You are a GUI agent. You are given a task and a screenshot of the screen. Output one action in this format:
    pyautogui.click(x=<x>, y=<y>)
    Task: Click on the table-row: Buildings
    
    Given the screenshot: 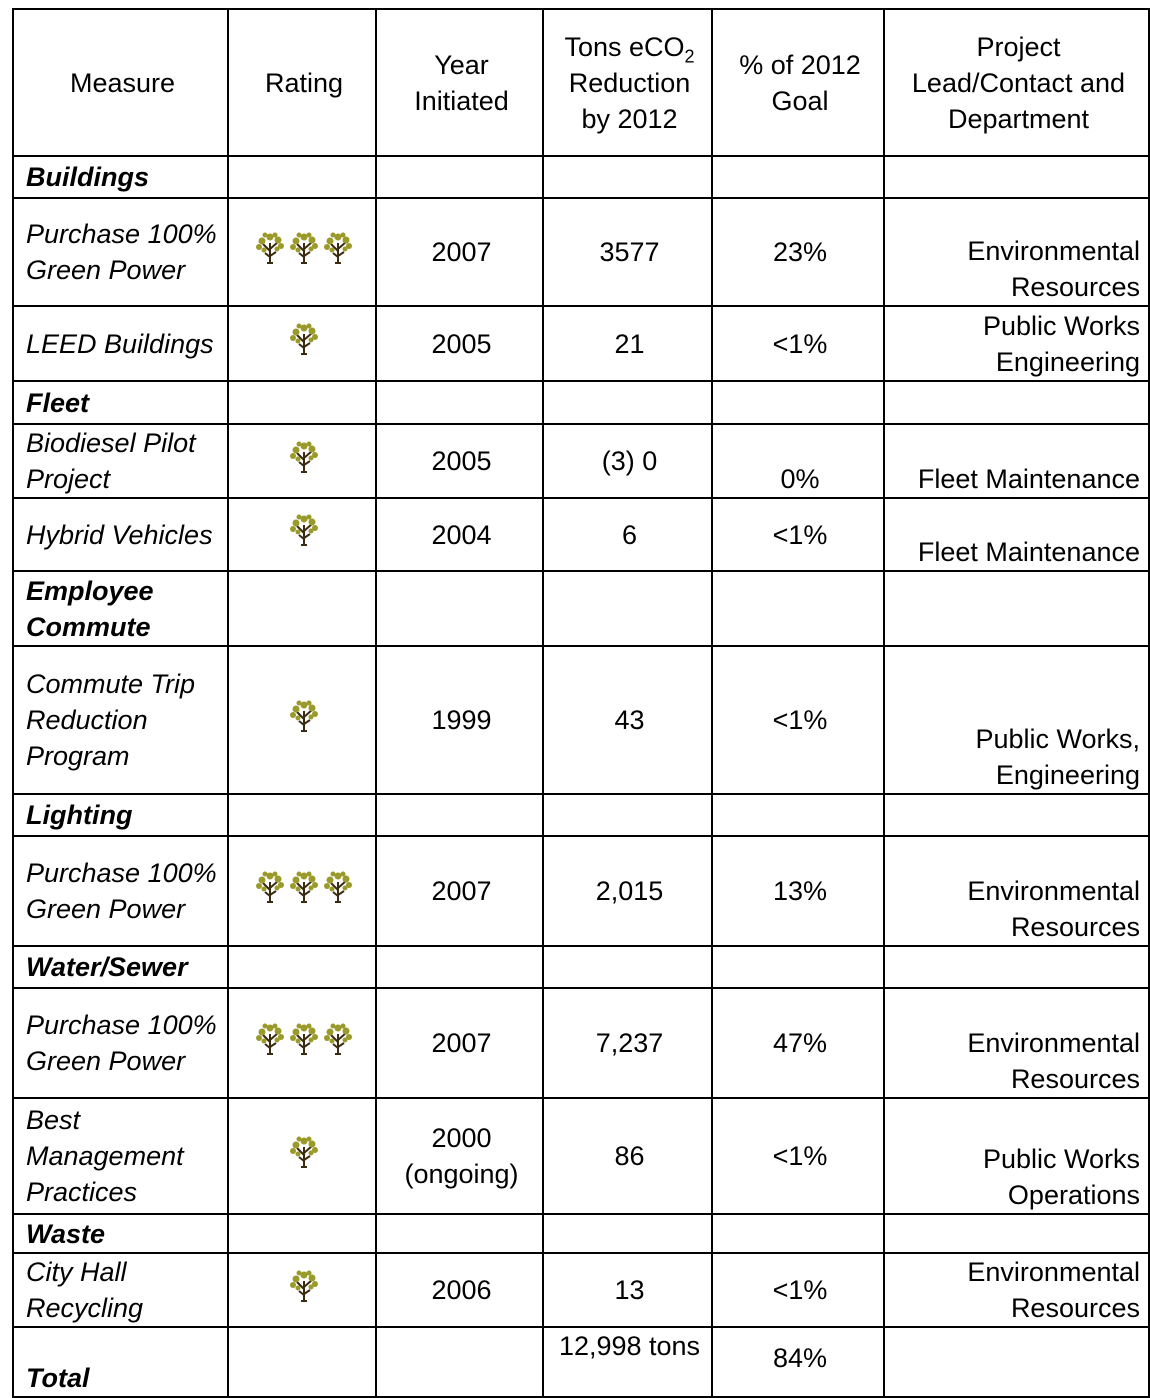 What is the action you would take?
    pyautogui.click(x=581, y=177)
    